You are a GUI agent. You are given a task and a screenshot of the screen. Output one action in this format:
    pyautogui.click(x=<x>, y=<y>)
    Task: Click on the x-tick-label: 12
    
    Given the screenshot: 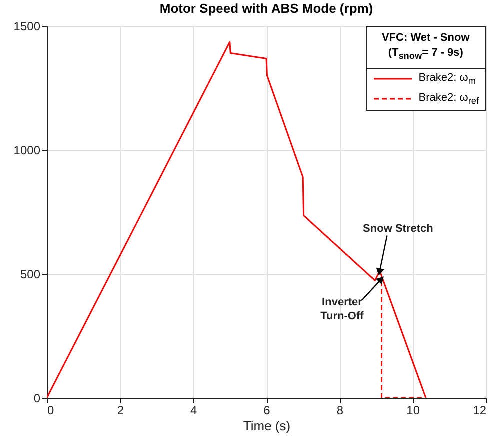 What is the action you would take?
    pyautogui.click(x=480, y=411)
    